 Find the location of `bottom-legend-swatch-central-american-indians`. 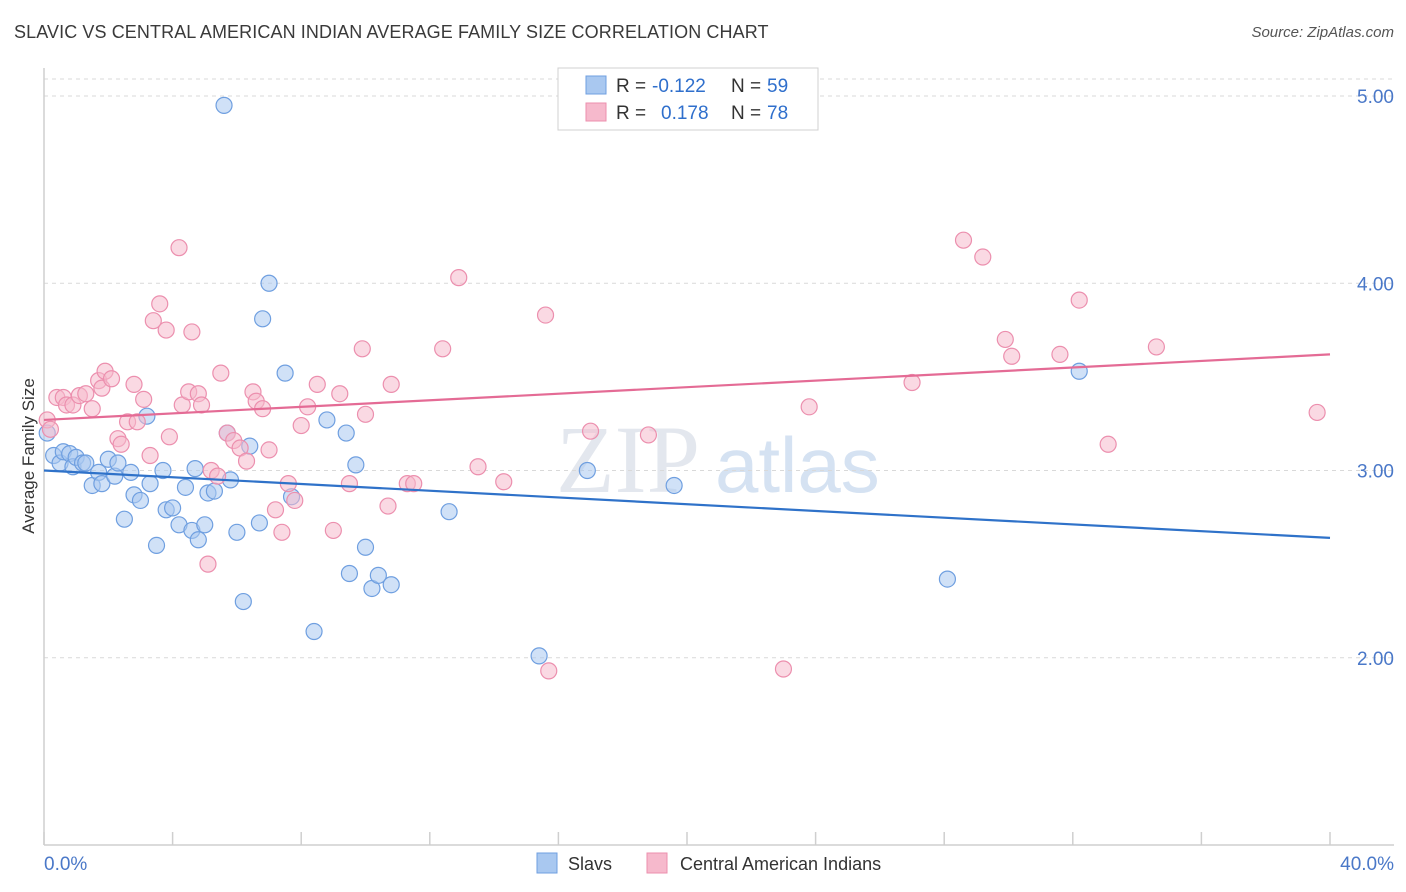

bottom-legend-swatch-central-american-indians is located at coordinates (657, 863).